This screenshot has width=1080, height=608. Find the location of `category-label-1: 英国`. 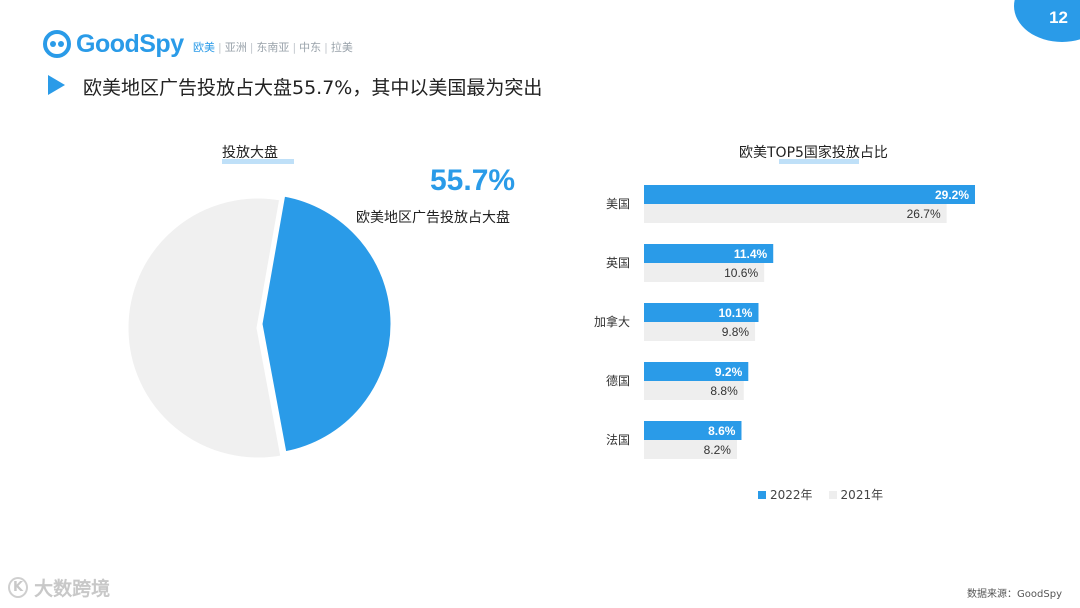

category-label-1: 英国 is located at coordinates (618, 263).